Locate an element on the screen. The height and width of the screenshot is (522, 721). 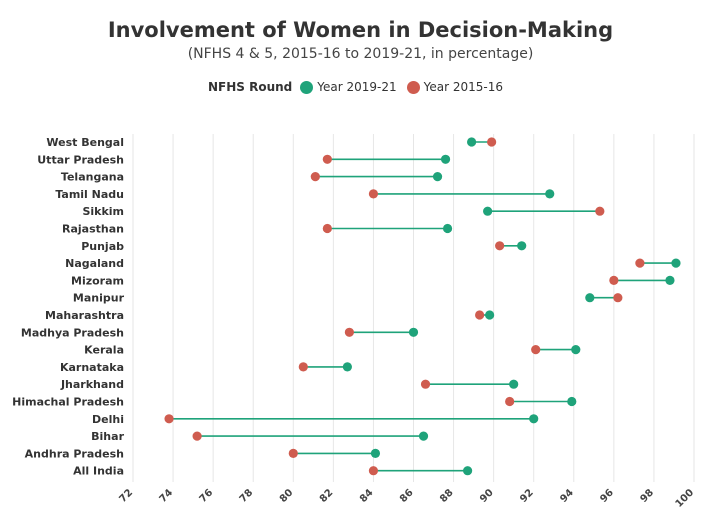
x-tick-label: 80 is located at coordinates (287, 496).